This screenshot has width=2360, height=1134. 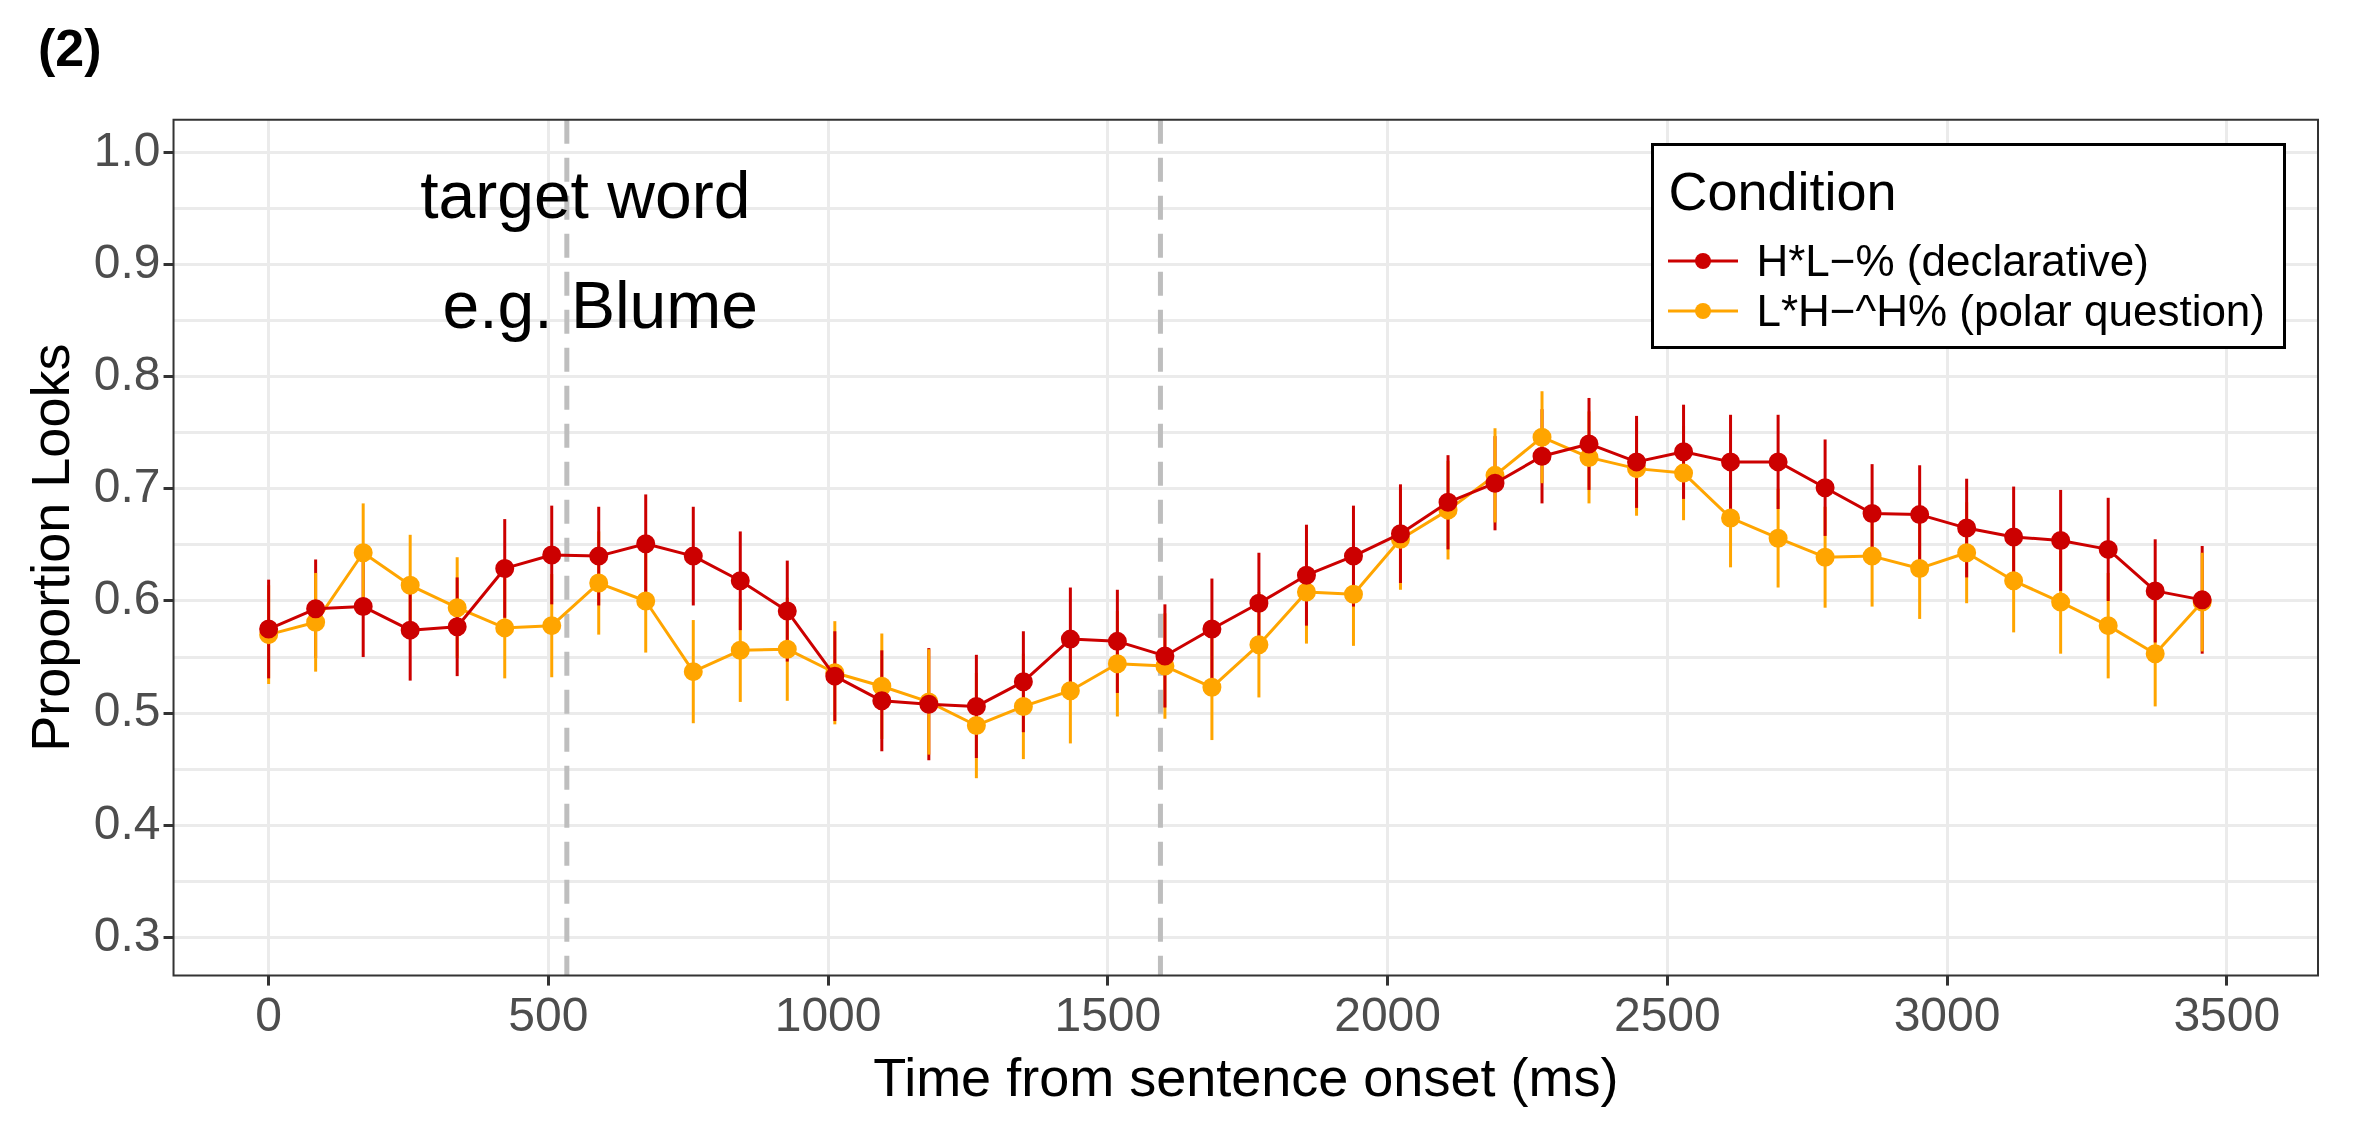 I want to click on chart-title: (2), so click(x=70, y=48).